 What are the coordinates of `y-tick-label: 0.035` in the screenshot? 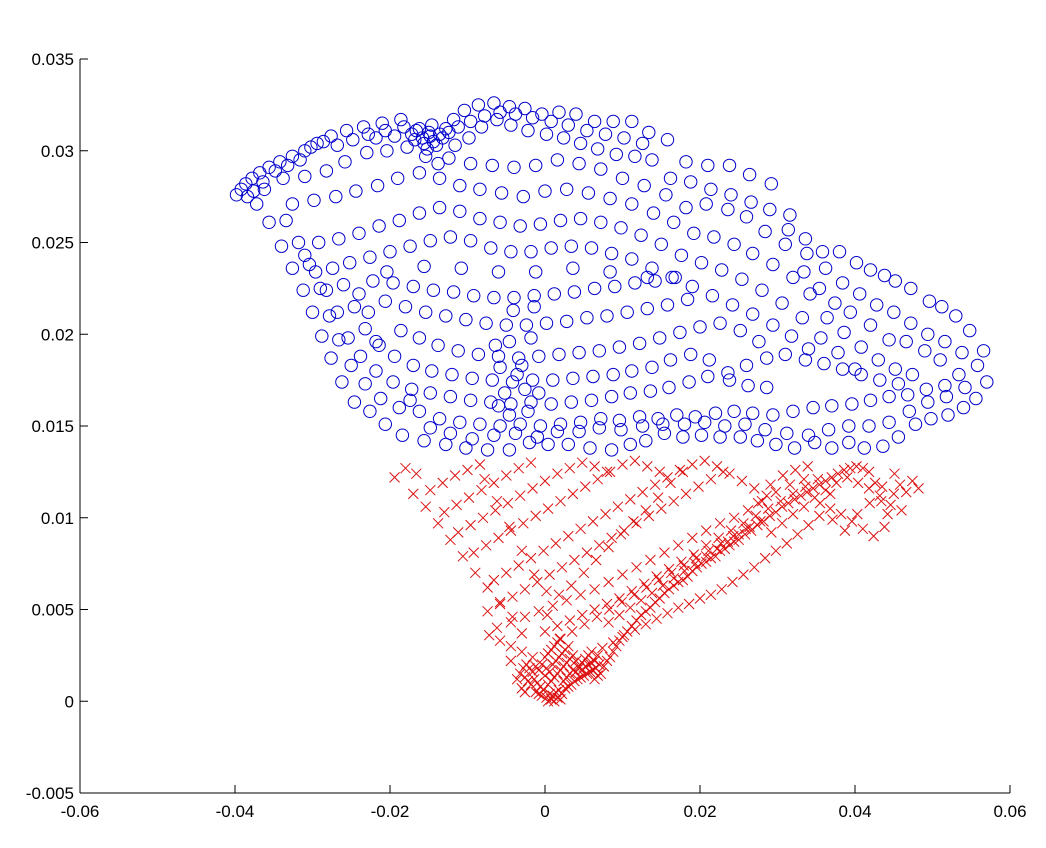 It's located at (52, 59).